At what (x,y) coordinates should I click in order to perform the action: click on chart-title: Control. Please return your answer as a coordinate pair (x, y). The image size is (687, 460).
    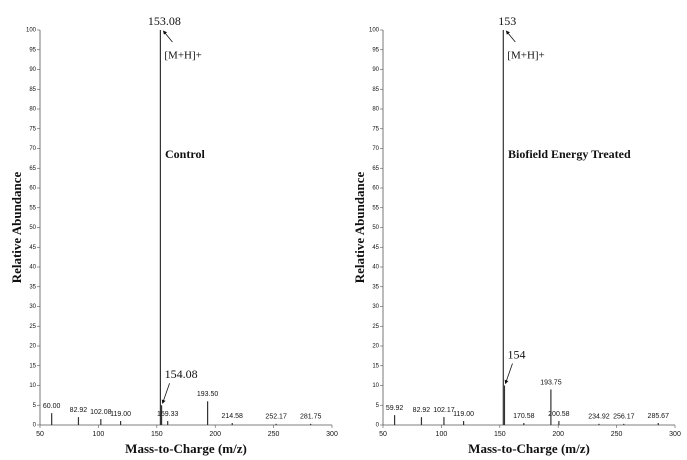
    Looking at the image, I should click on (185, 154).